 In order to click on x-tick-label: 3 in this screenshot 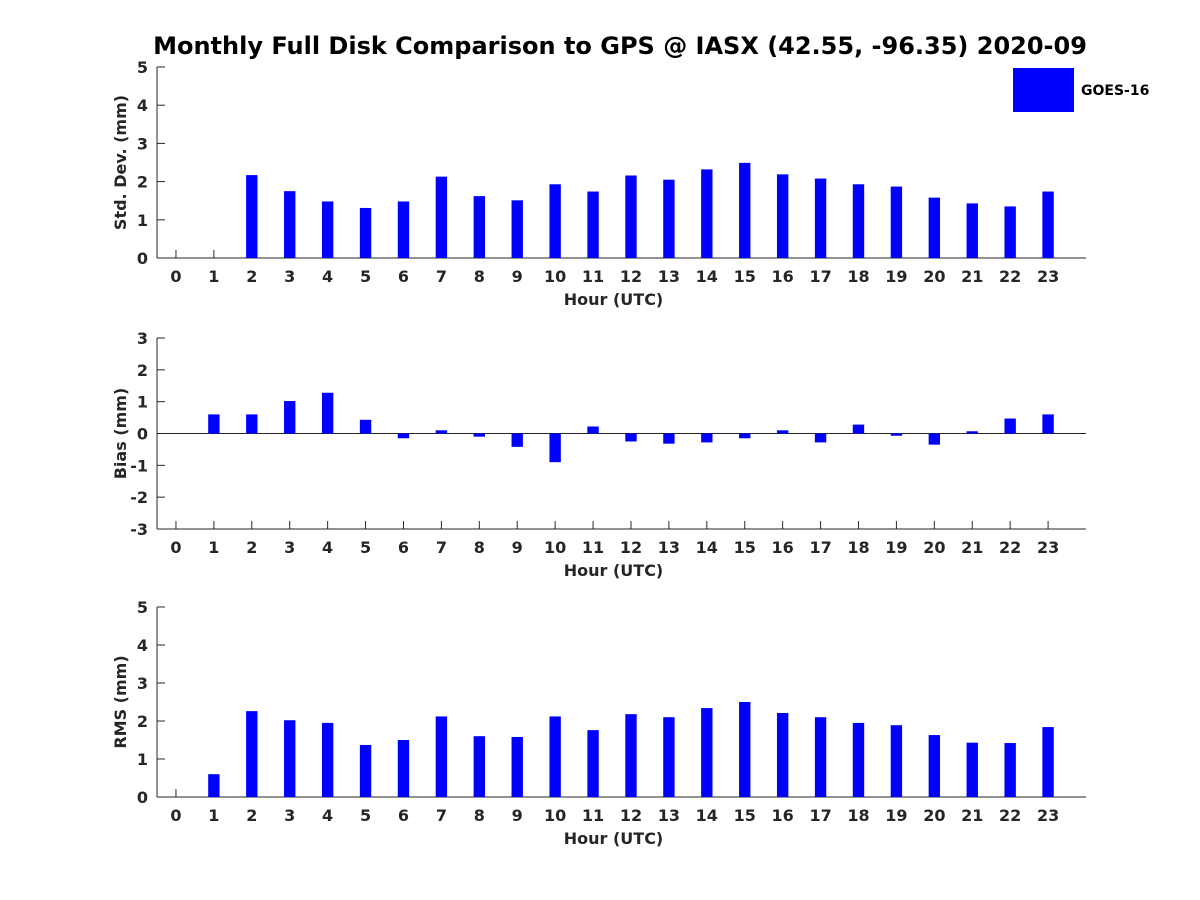, I will do `click(289, 276)`.